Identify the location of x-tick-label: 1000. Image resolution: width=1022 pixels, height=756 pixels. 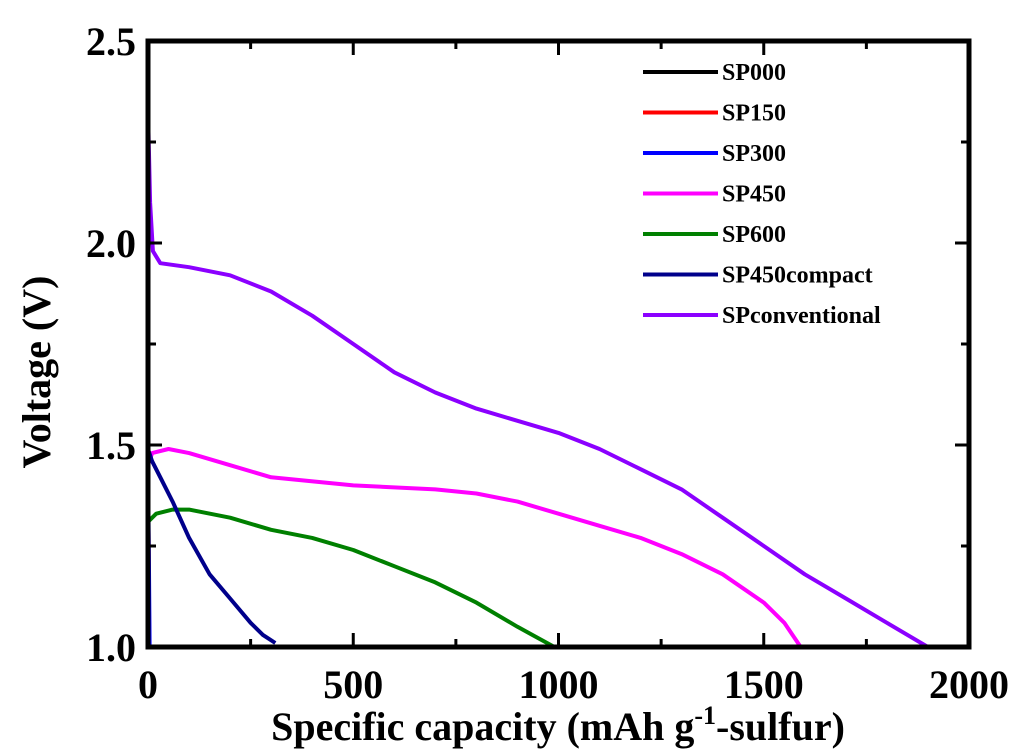
(559, 684).